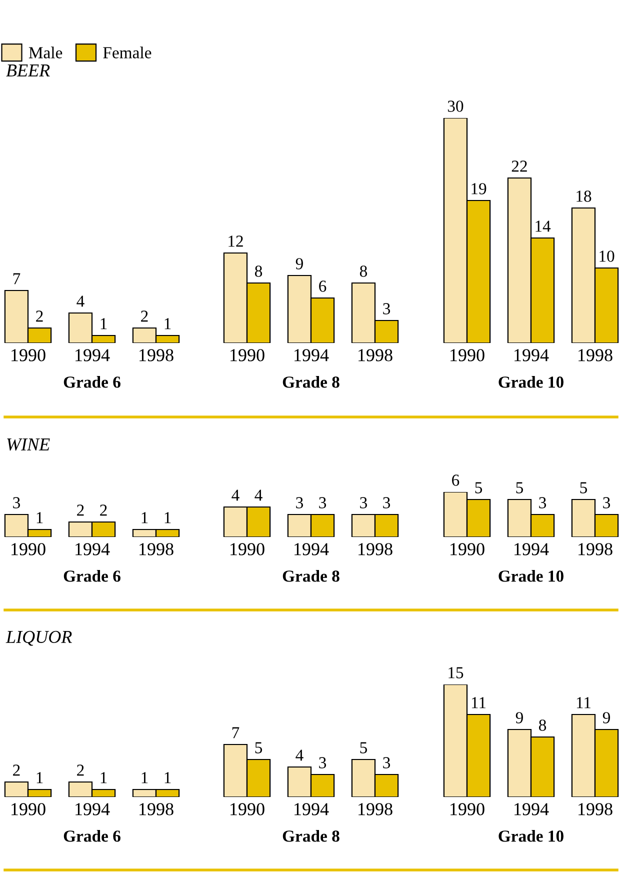  I want to click on data-label: 14, so click(543, 226).